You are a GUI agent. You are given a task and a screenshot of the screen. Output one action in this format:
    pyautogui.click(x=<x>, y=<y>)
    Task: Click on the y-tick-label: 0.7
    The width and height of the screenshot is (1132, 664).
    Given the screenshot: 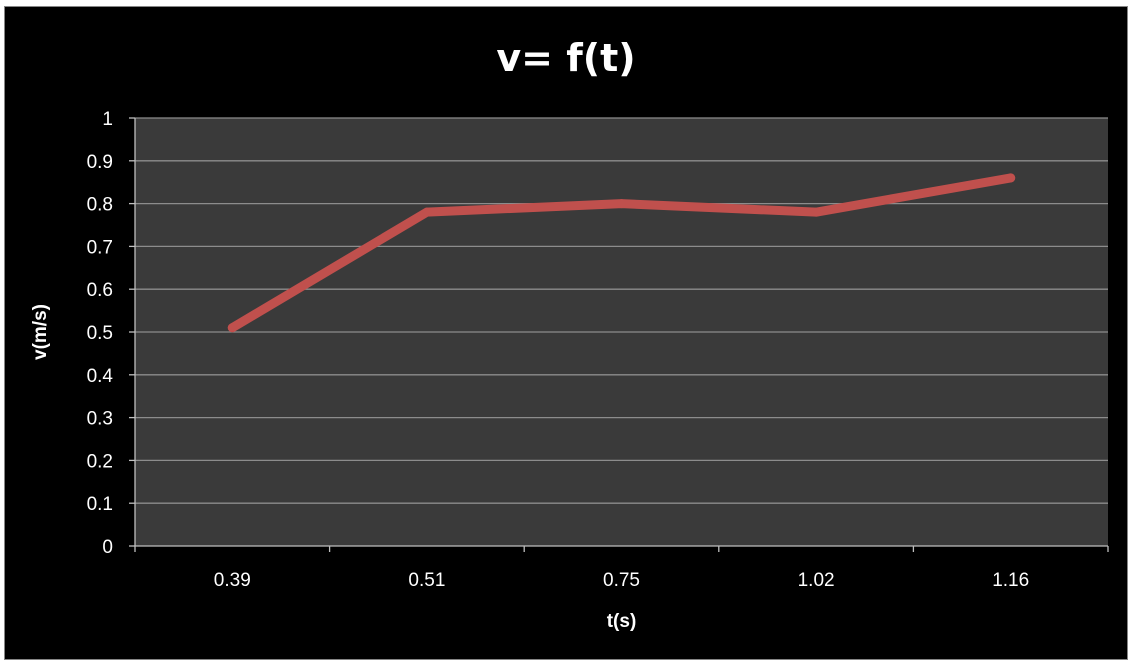 What is the action you would take?
    pyautogui.click(x=100, y=247)
    